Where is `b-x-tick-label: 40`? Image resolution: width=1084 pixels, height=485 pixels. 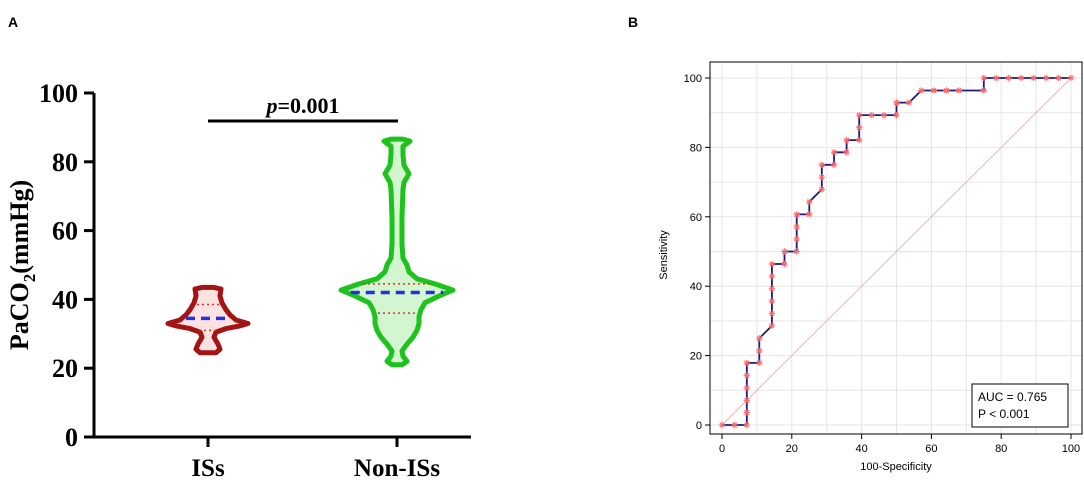 b-x-tick-label: 40 is located at coordinates (861, 449).